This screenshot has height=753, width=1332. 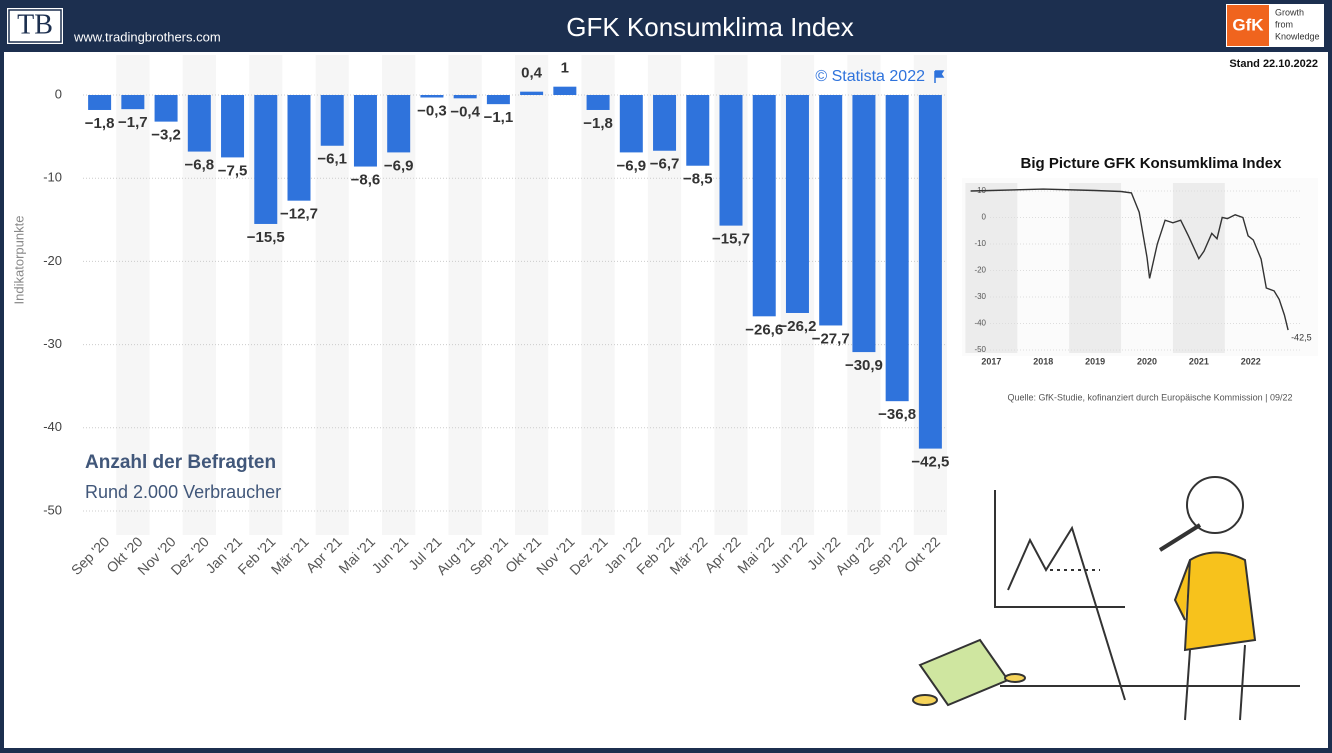 What do you see at coordinates (1215, 505) in the screenshot?
I see `head` at bounding box center [1215, 505].